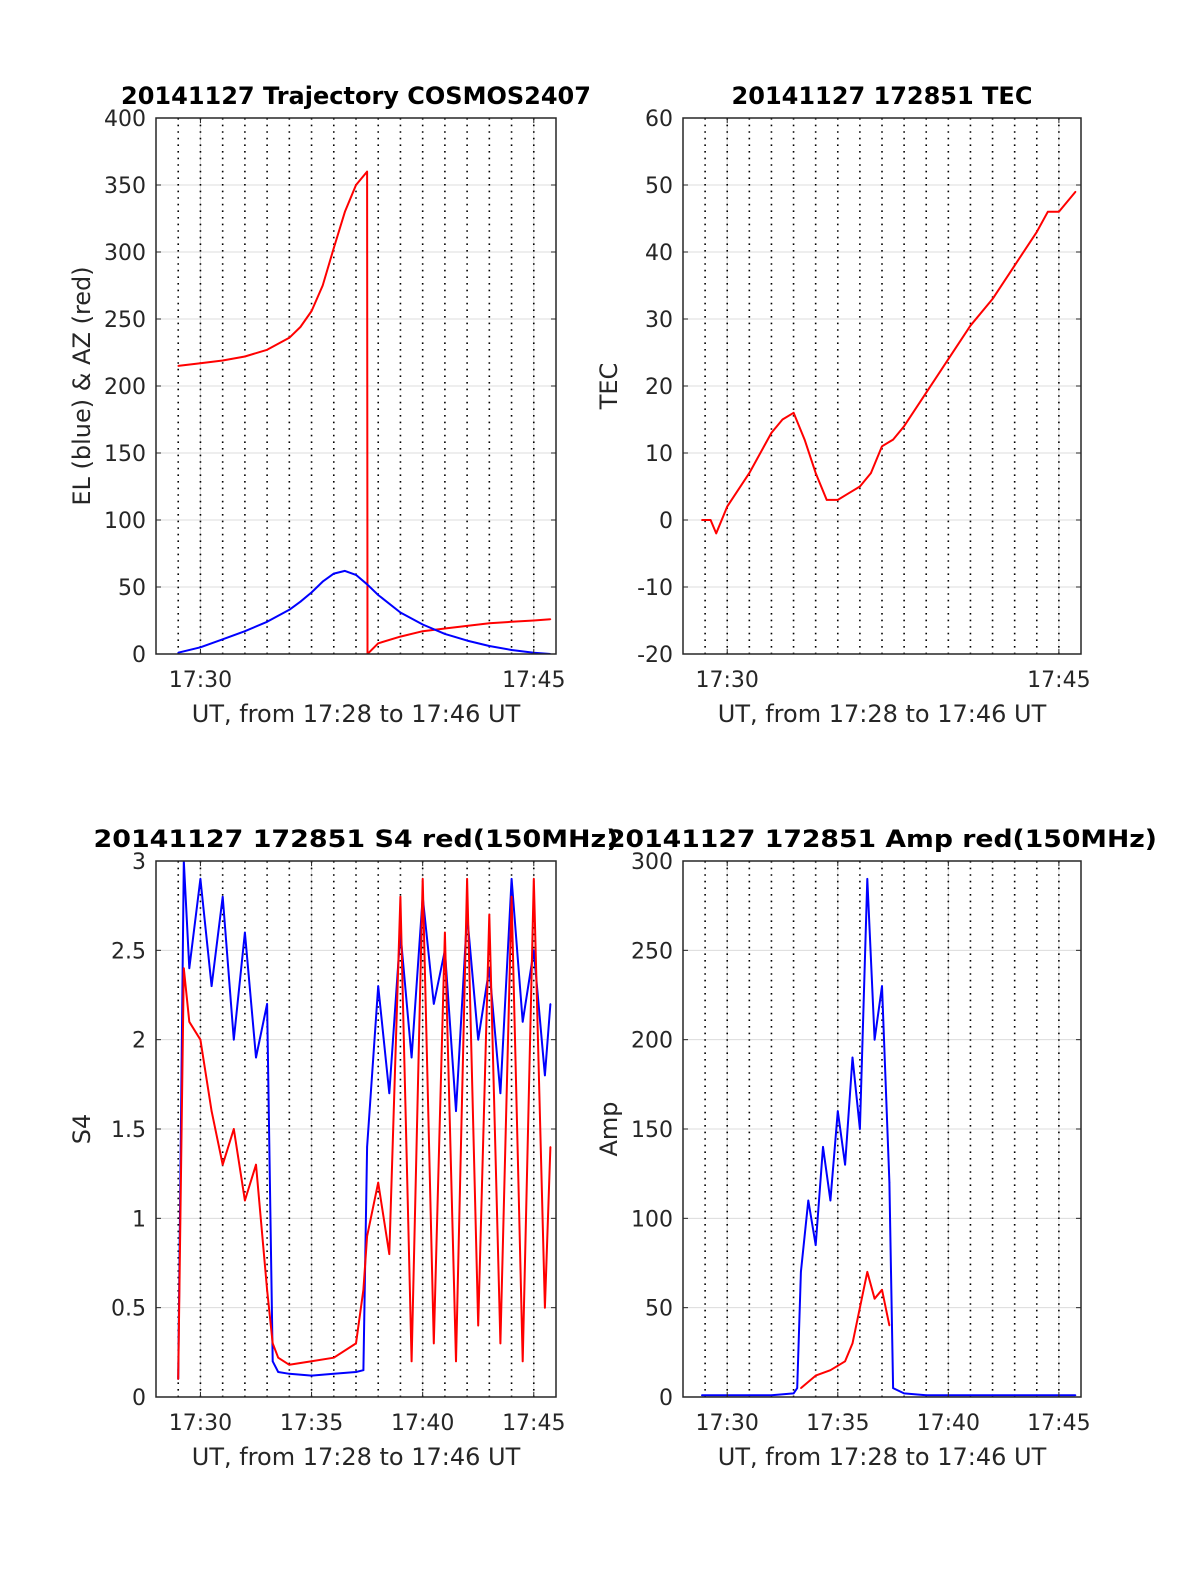  I want to click on s4-ytick-label: 2, so click(139, 1041).